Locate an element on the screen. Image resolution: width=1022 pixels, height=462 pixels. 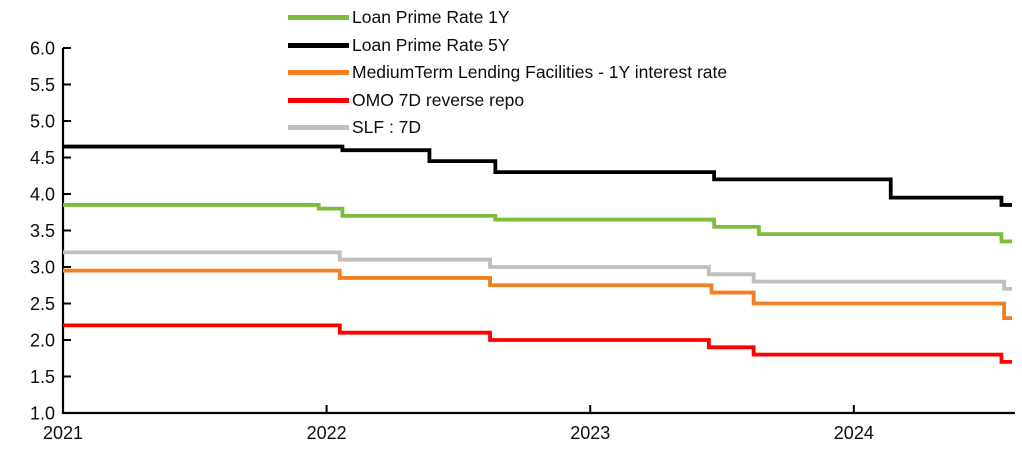
x-tick-label: 2022 is located at coordinates (327, 433).